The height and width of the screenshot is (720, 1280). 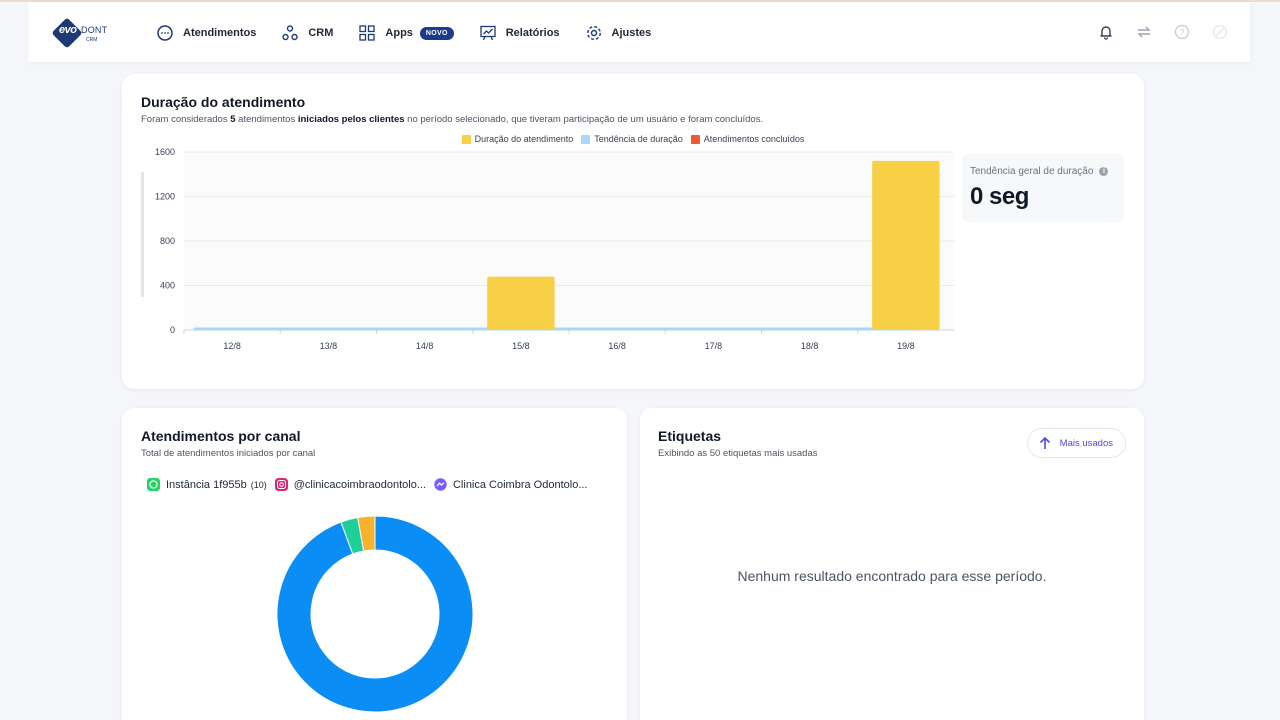 I want to click on new-badge: NOVO, so click(x=436, y=33).